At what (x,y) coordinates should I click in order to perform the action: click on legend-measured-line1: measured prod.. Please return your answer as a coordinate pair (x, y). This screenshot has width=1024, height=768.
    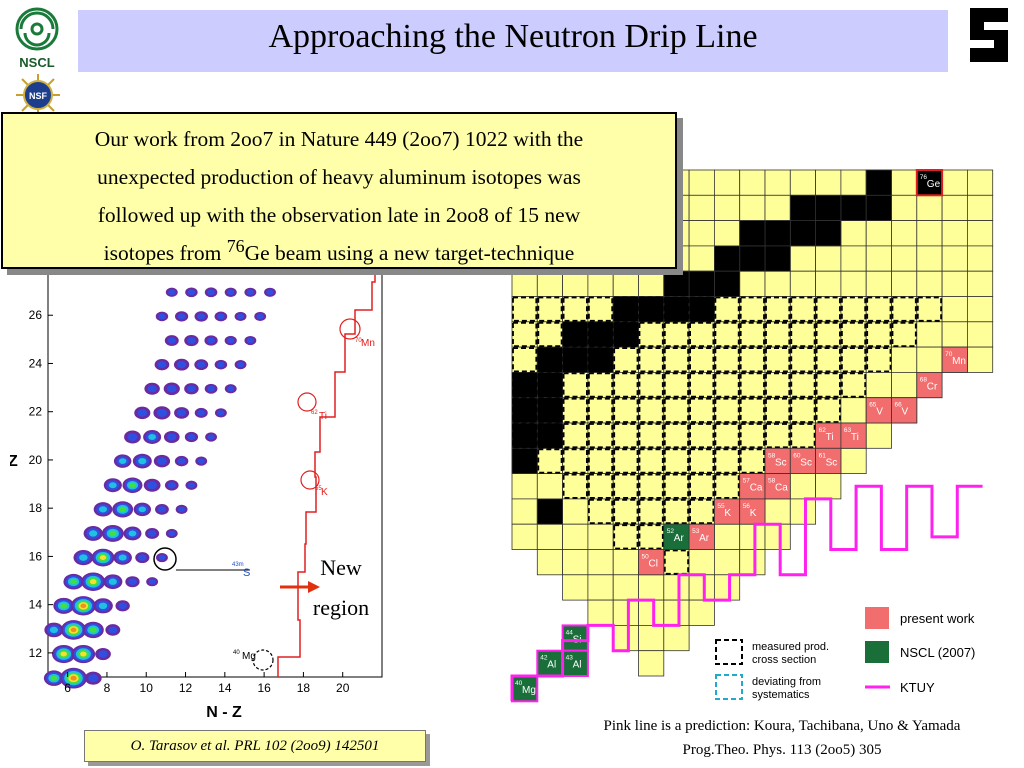
    Looking at the image, I should click on (790, 647).